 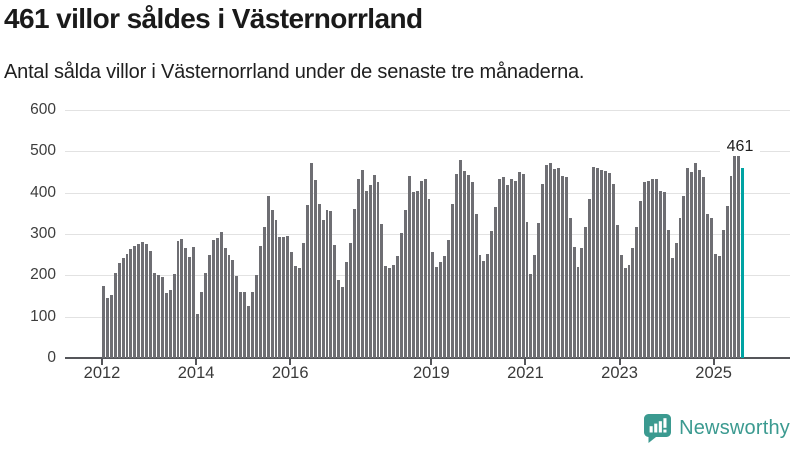 What do you see at coordinates (290, 373) in the screenshot?
I see `x-tick-label: 2016` at bounding box center [290, 373].